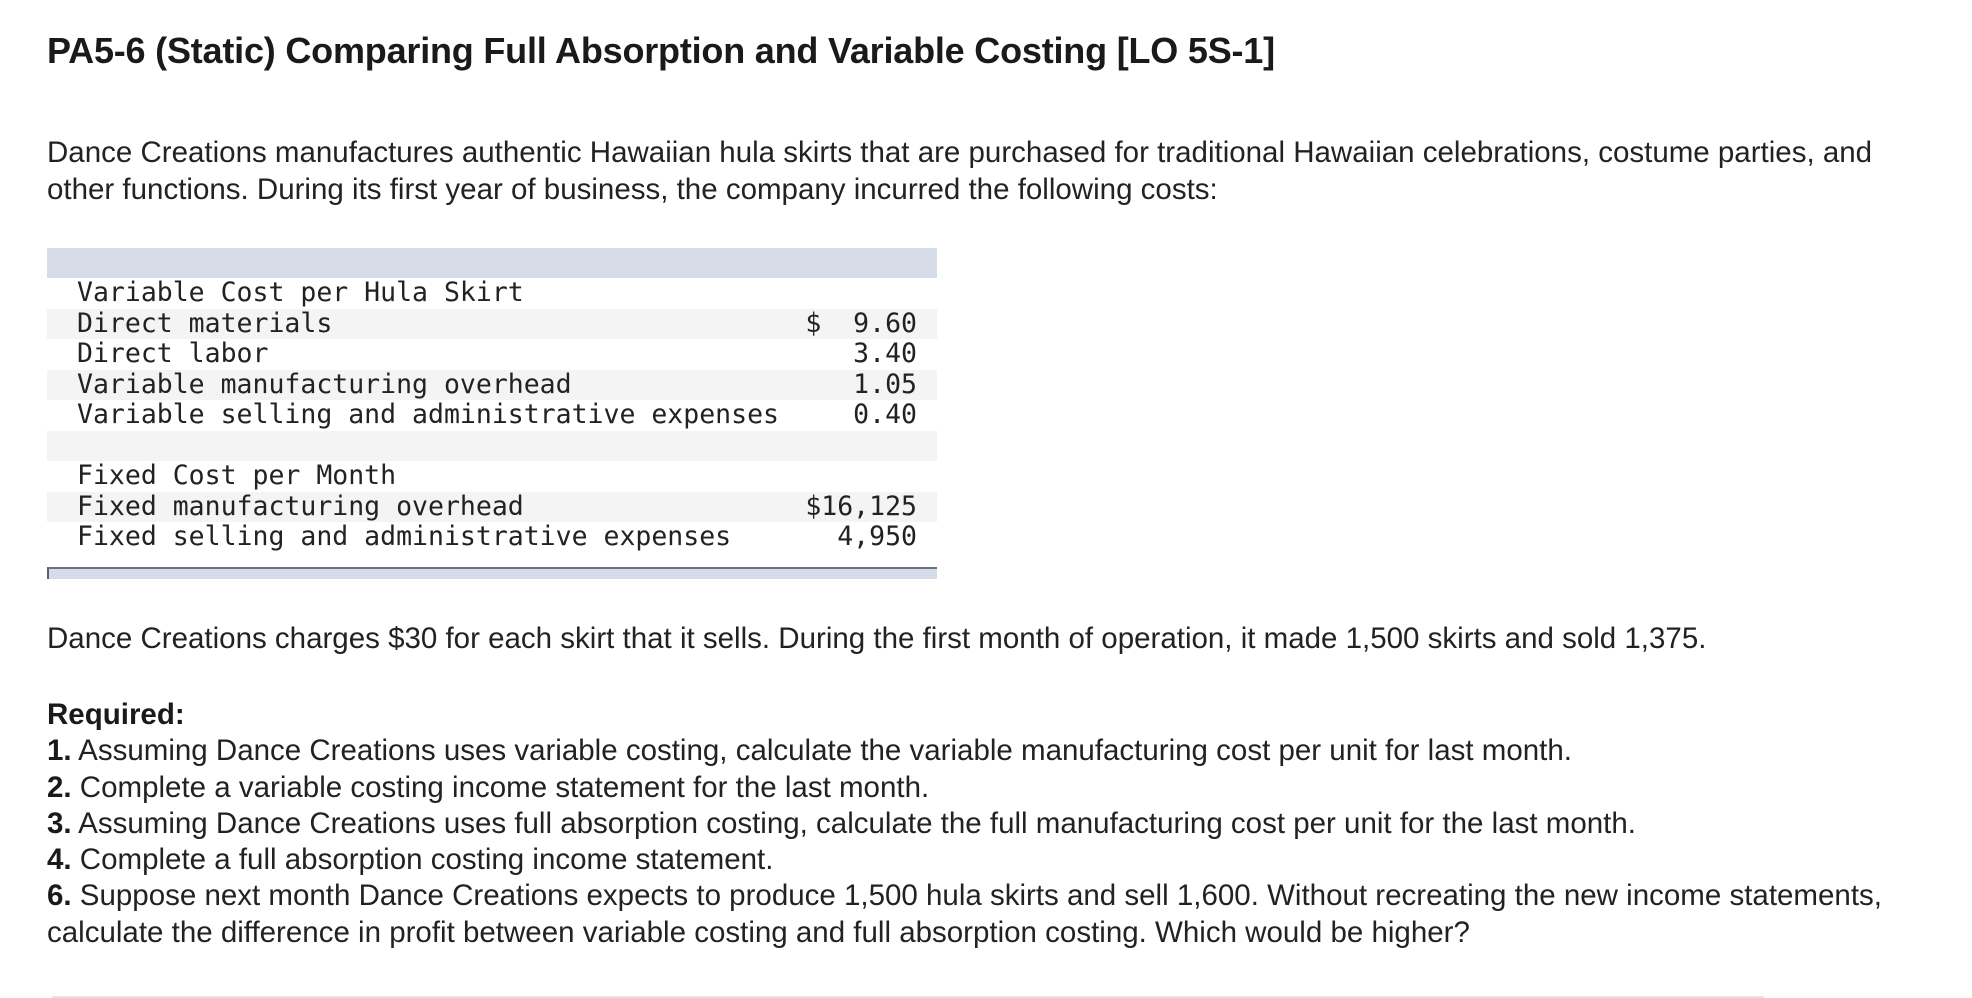 This screenshot has height=998, width=1972. What do you see at coordinates (885, 353) in the screenshot?
I see `row-value: 3.40` at bounding box center [885, 353].